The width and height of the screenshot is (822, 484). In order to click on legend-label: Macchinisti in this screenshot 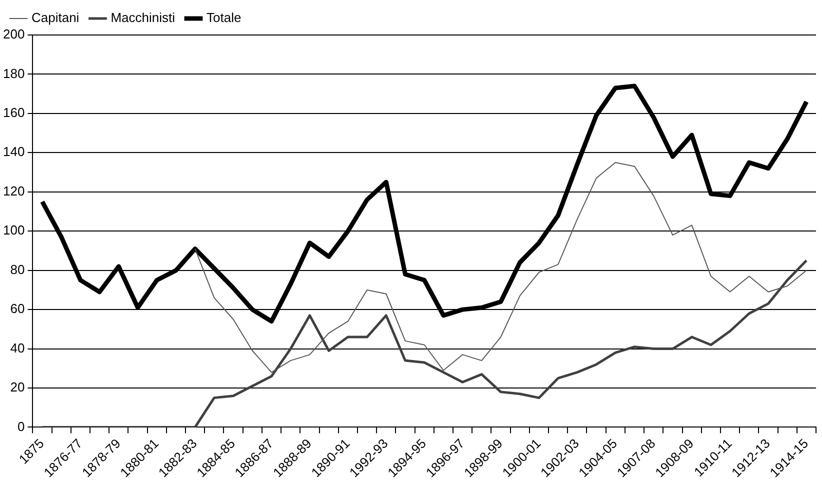, I will do `click(143, 18)`.